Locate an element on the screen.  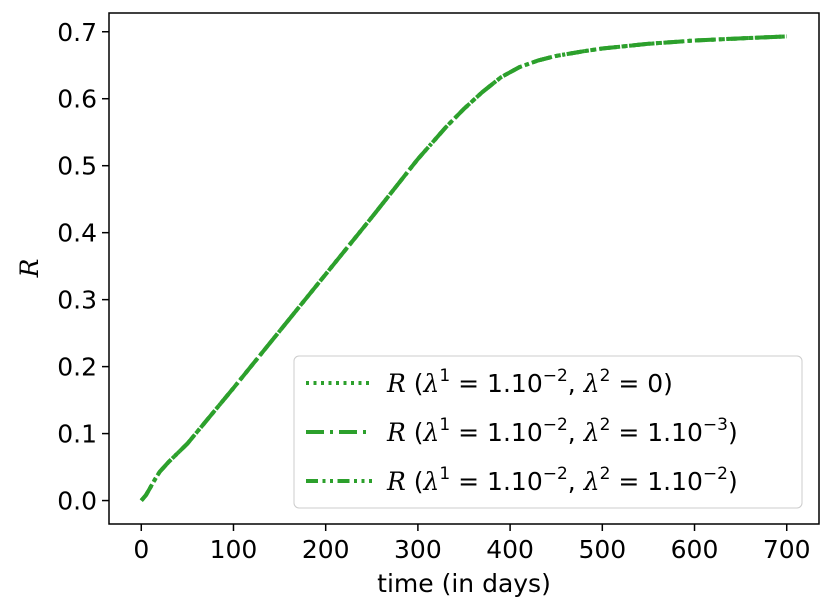
y-tick-label: 0.7 is located at coordinates (77, 32).